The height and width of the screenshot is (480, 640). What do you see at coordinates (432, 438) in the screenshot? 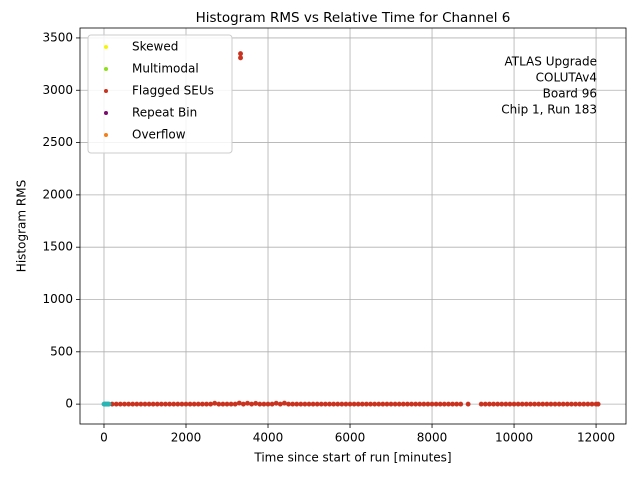
I see `x-tick-label: 8000` at bounding box center [432, 438].